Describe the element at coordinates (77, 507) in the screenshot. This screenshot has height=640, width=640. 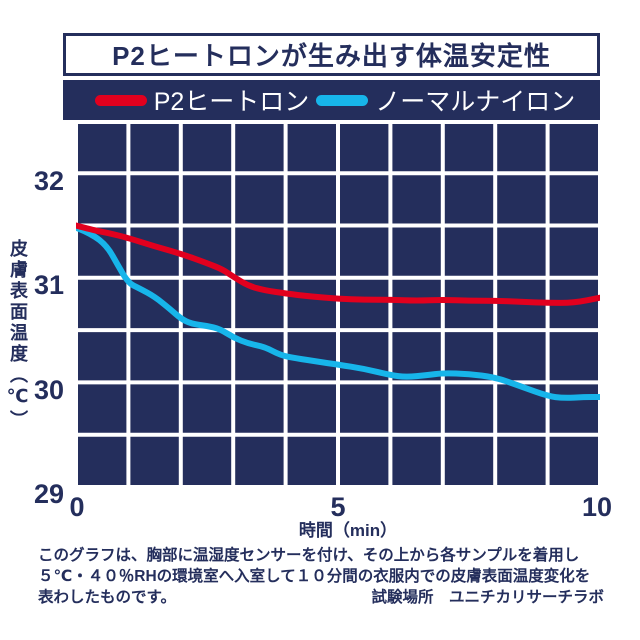
I see `x-tick-0: 0` at that location.